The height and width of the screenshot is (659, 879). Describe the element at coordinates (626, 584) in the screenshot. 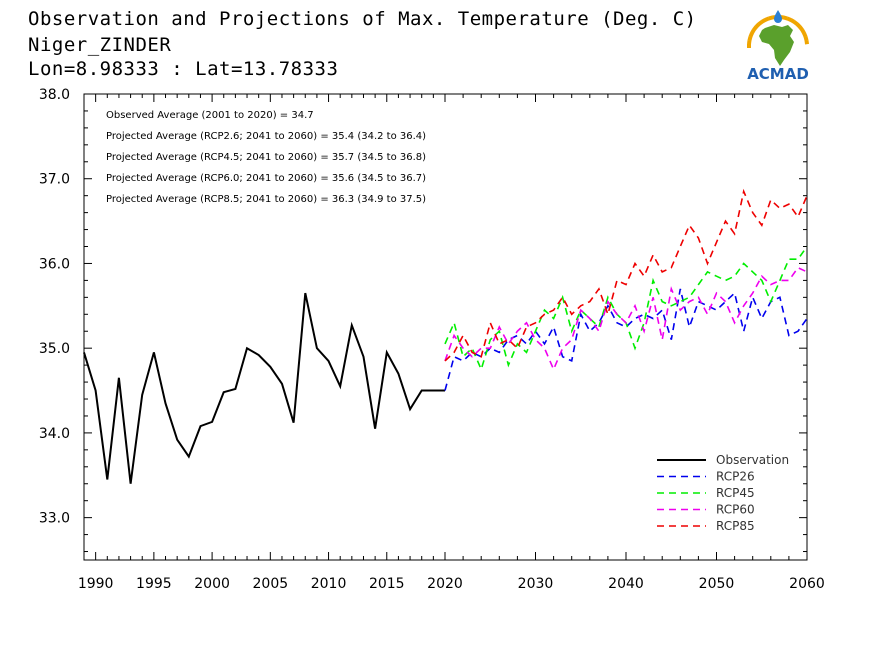

I see `x-tick-label: 2040` at that location.